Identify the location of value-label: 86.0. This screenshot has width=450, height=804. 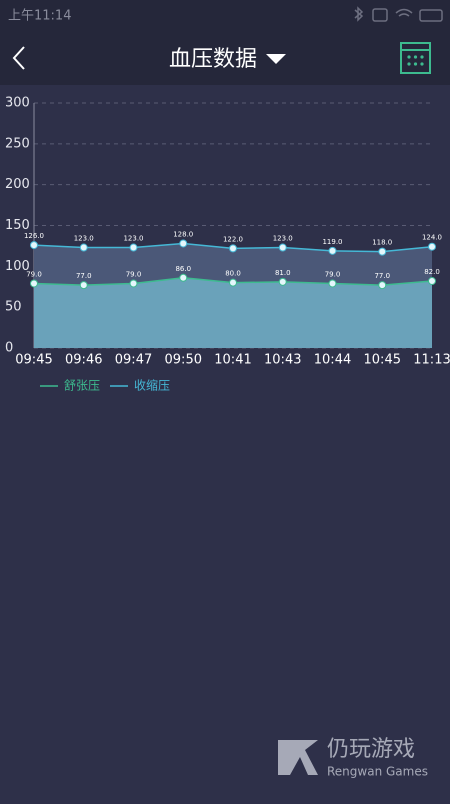
(183, 269).